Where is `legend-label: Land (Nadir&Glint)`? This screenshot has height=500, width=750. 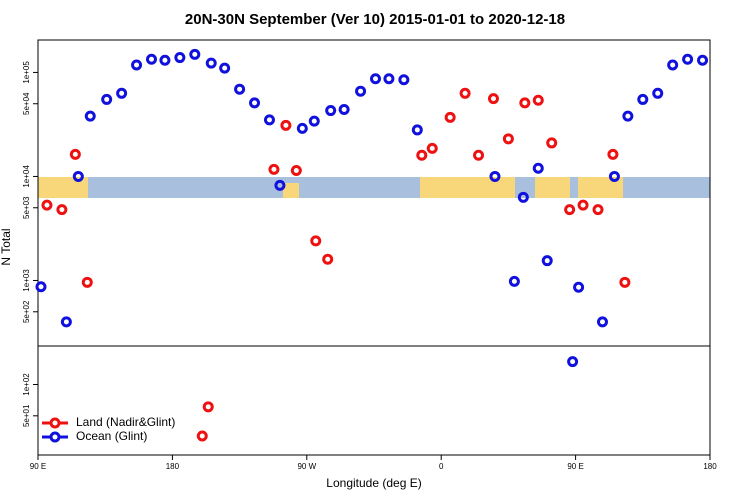
legend-label: Land (Nadir&Glint) is located at coordinates (125, 422).